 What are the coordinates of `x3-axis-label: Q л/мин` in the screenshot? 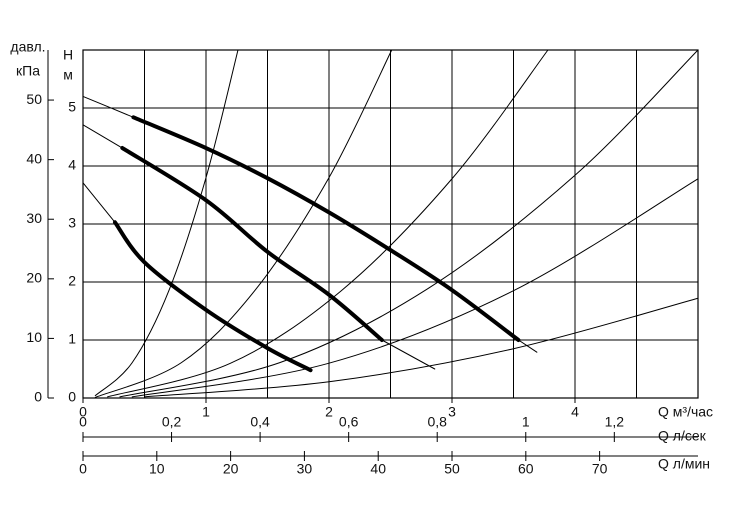 It's located at (684, 464).